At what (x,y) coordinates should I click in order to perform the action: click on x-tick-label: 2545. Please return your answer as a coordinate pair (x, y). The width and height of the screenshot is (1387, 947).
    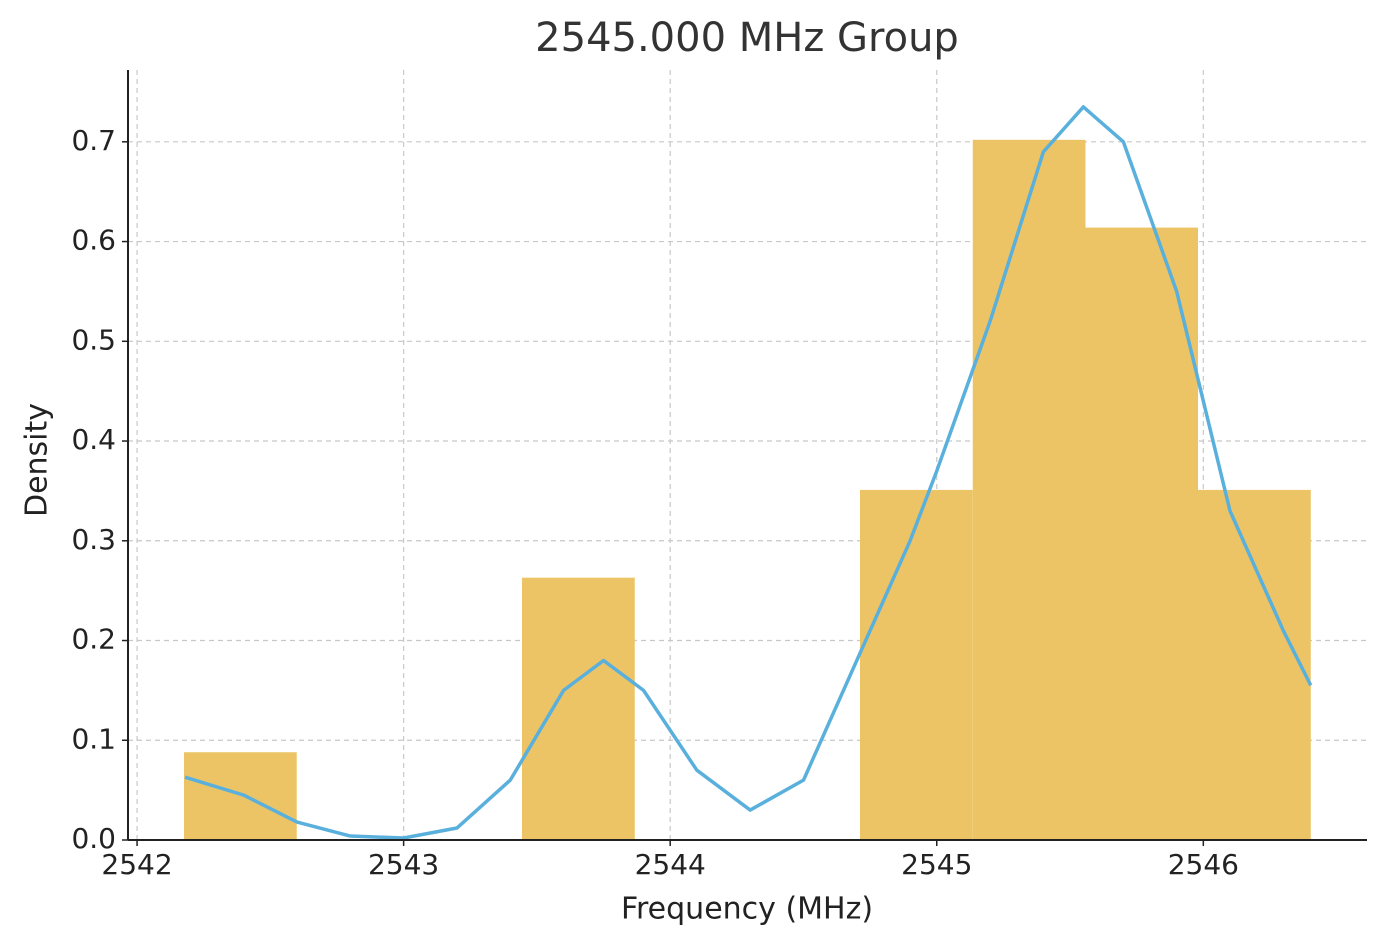
    Looking at the image, I should click on (936, 864).